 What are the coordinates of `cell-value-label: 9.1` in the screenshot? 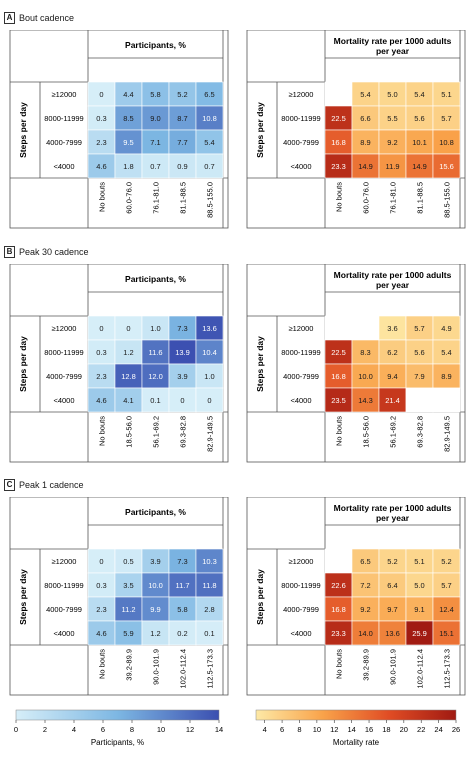 It's located at (419, 609).